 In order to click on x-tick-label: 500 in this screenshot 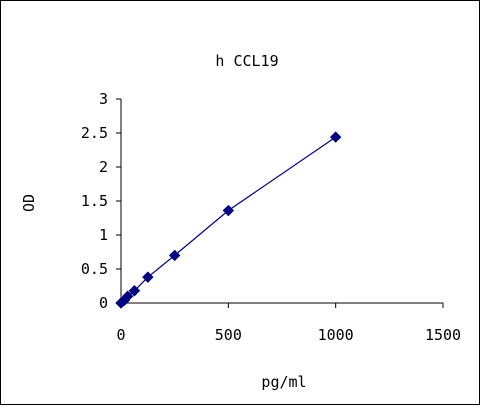, I will do `click(228, 335)`.